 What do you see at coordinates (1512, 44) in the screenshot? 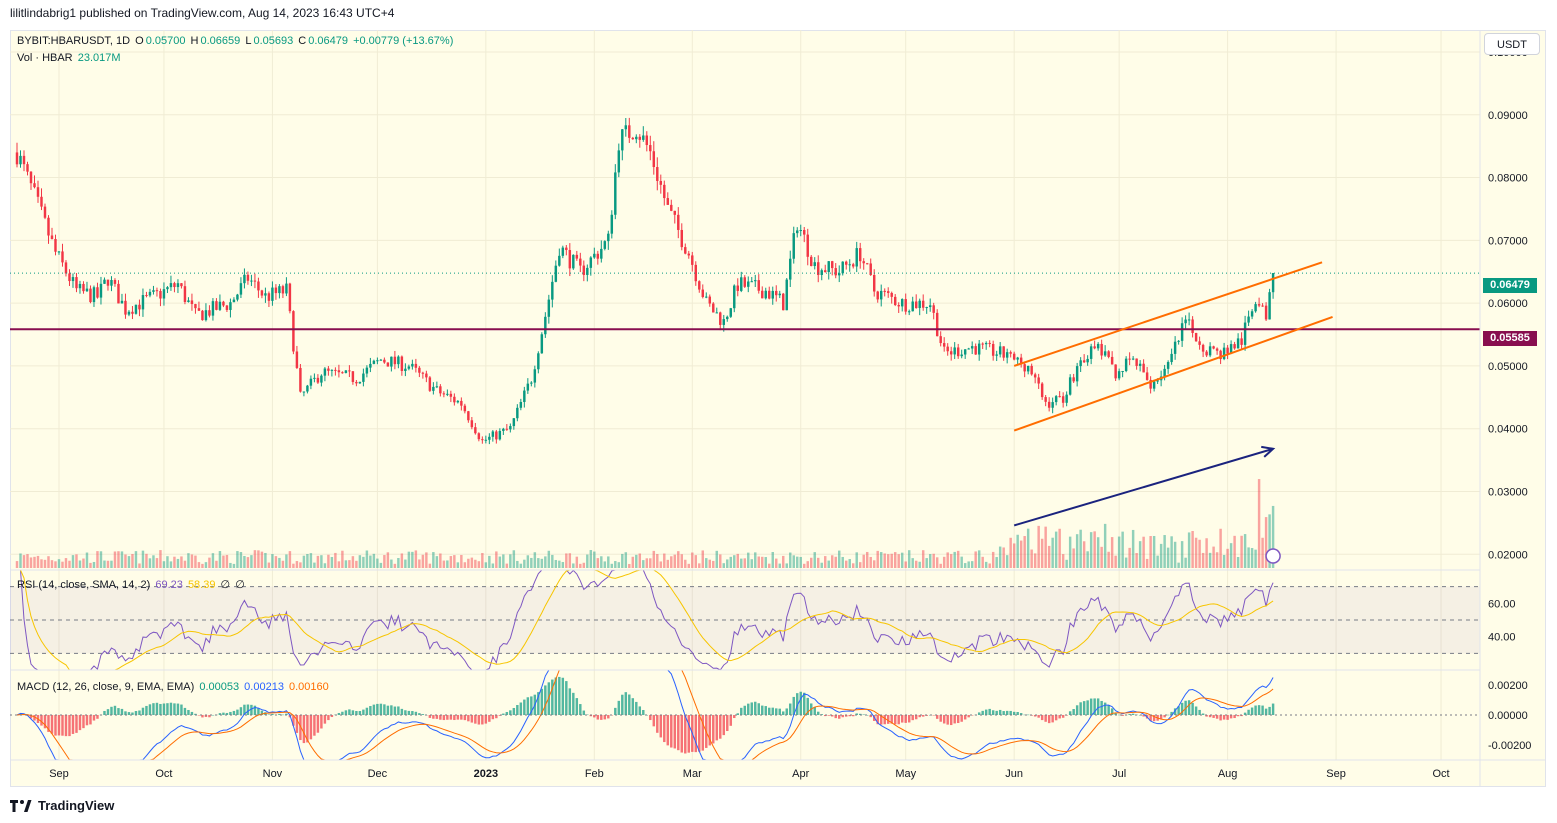
I see `currency-button: USDT` at bounding box center [1512, 44].